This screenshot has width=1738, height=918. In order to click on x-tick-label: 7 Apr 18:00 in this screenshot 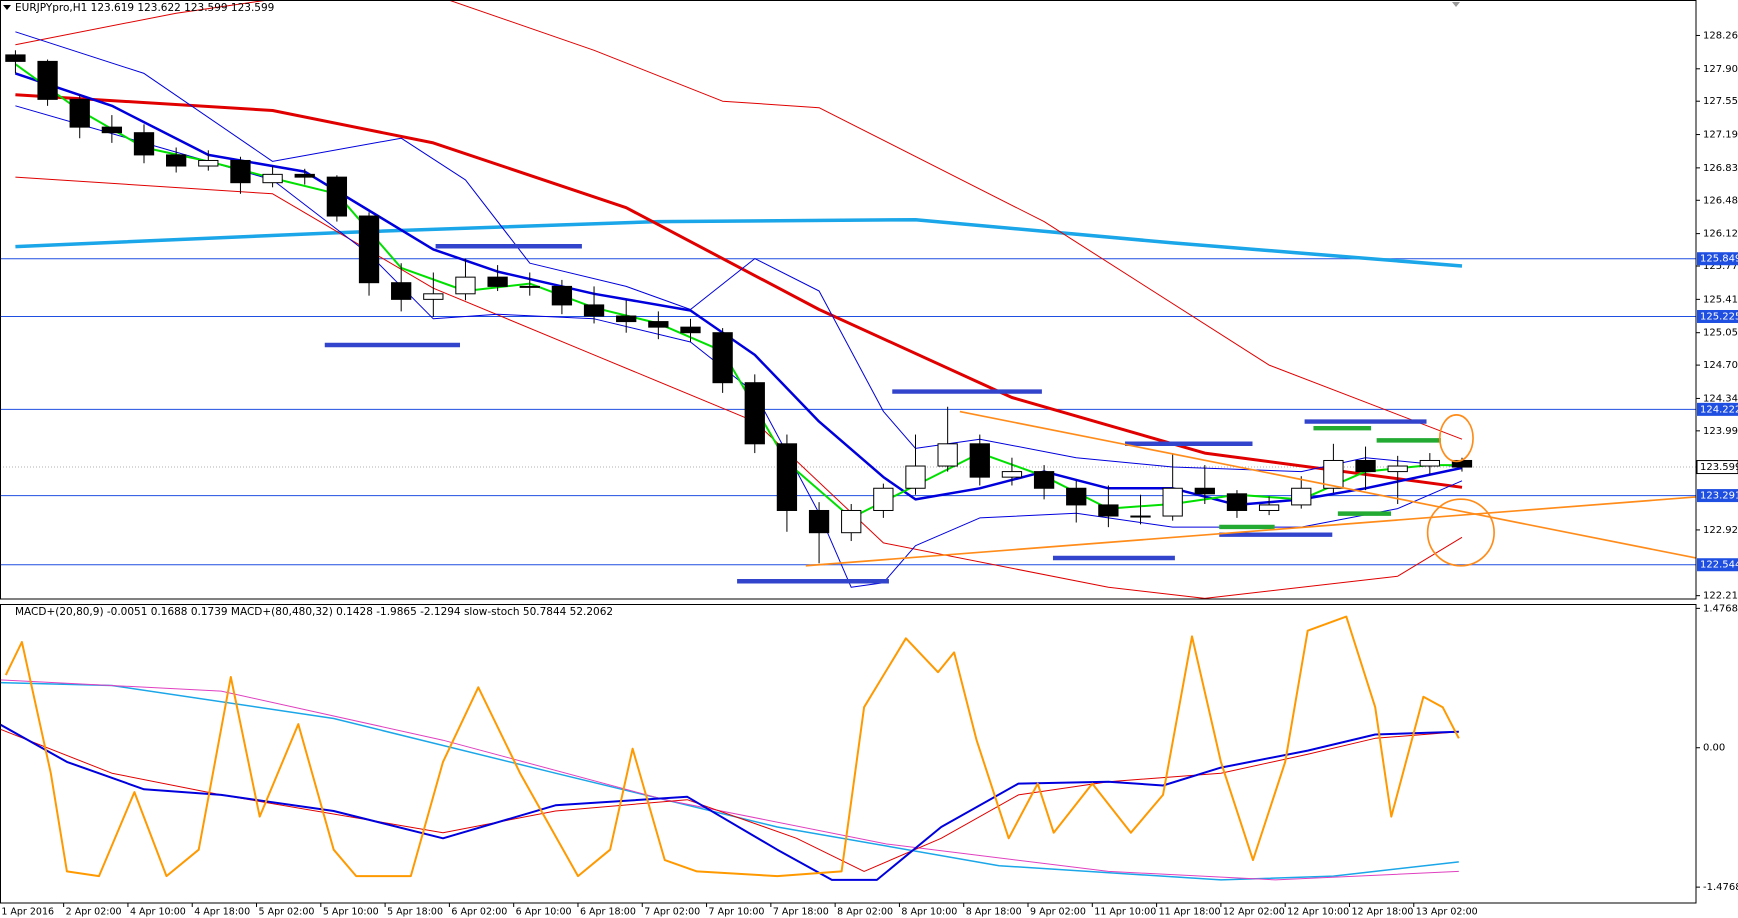, I will do `click(801, 912)`.